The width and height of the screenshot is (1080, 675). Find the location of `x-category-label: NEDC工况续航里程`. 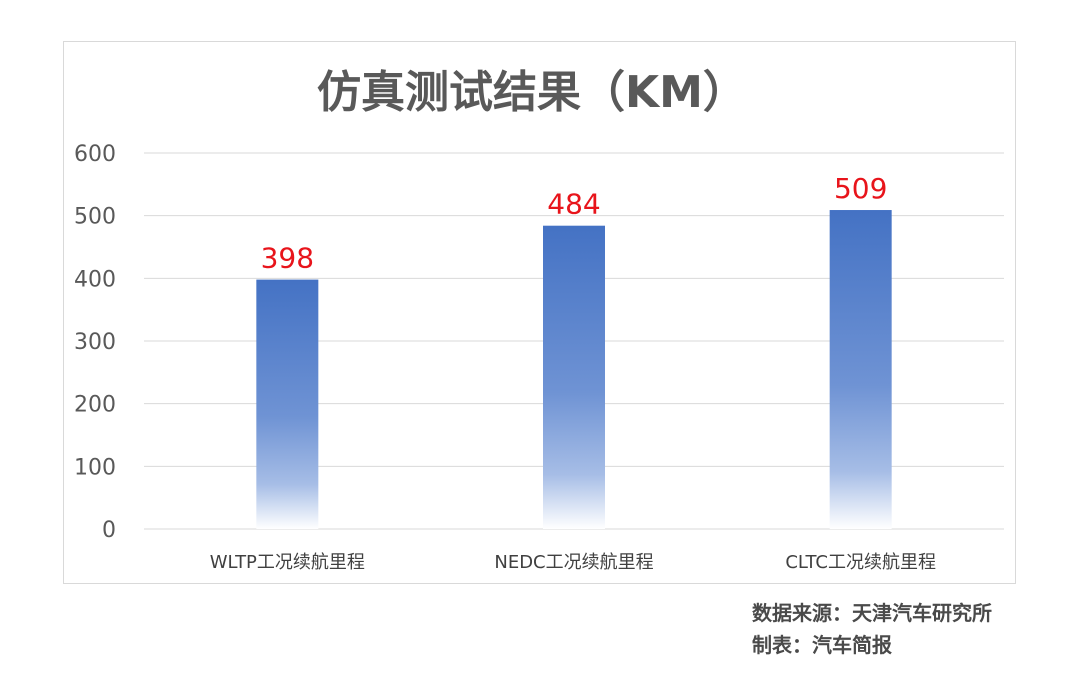

x-category-label: NEDC工况续航里程 is located at coordinates (573, 562).